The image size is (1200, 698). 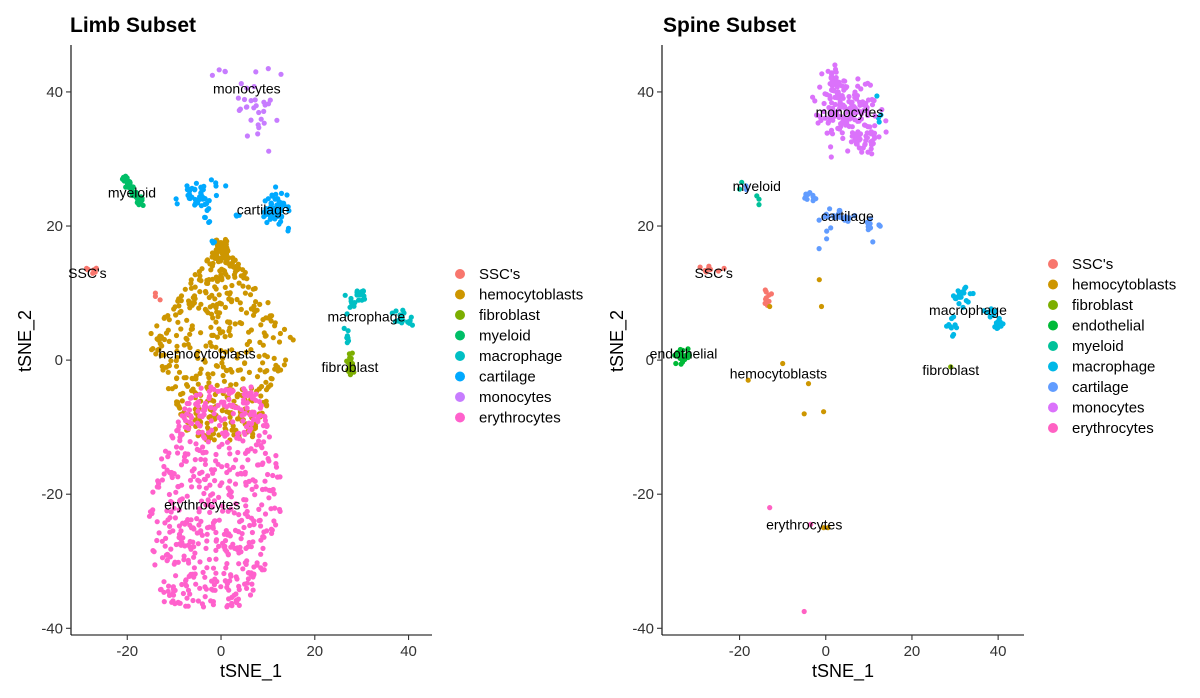 I want to click on spine-point-myeloid, so click(x=759, y=205).